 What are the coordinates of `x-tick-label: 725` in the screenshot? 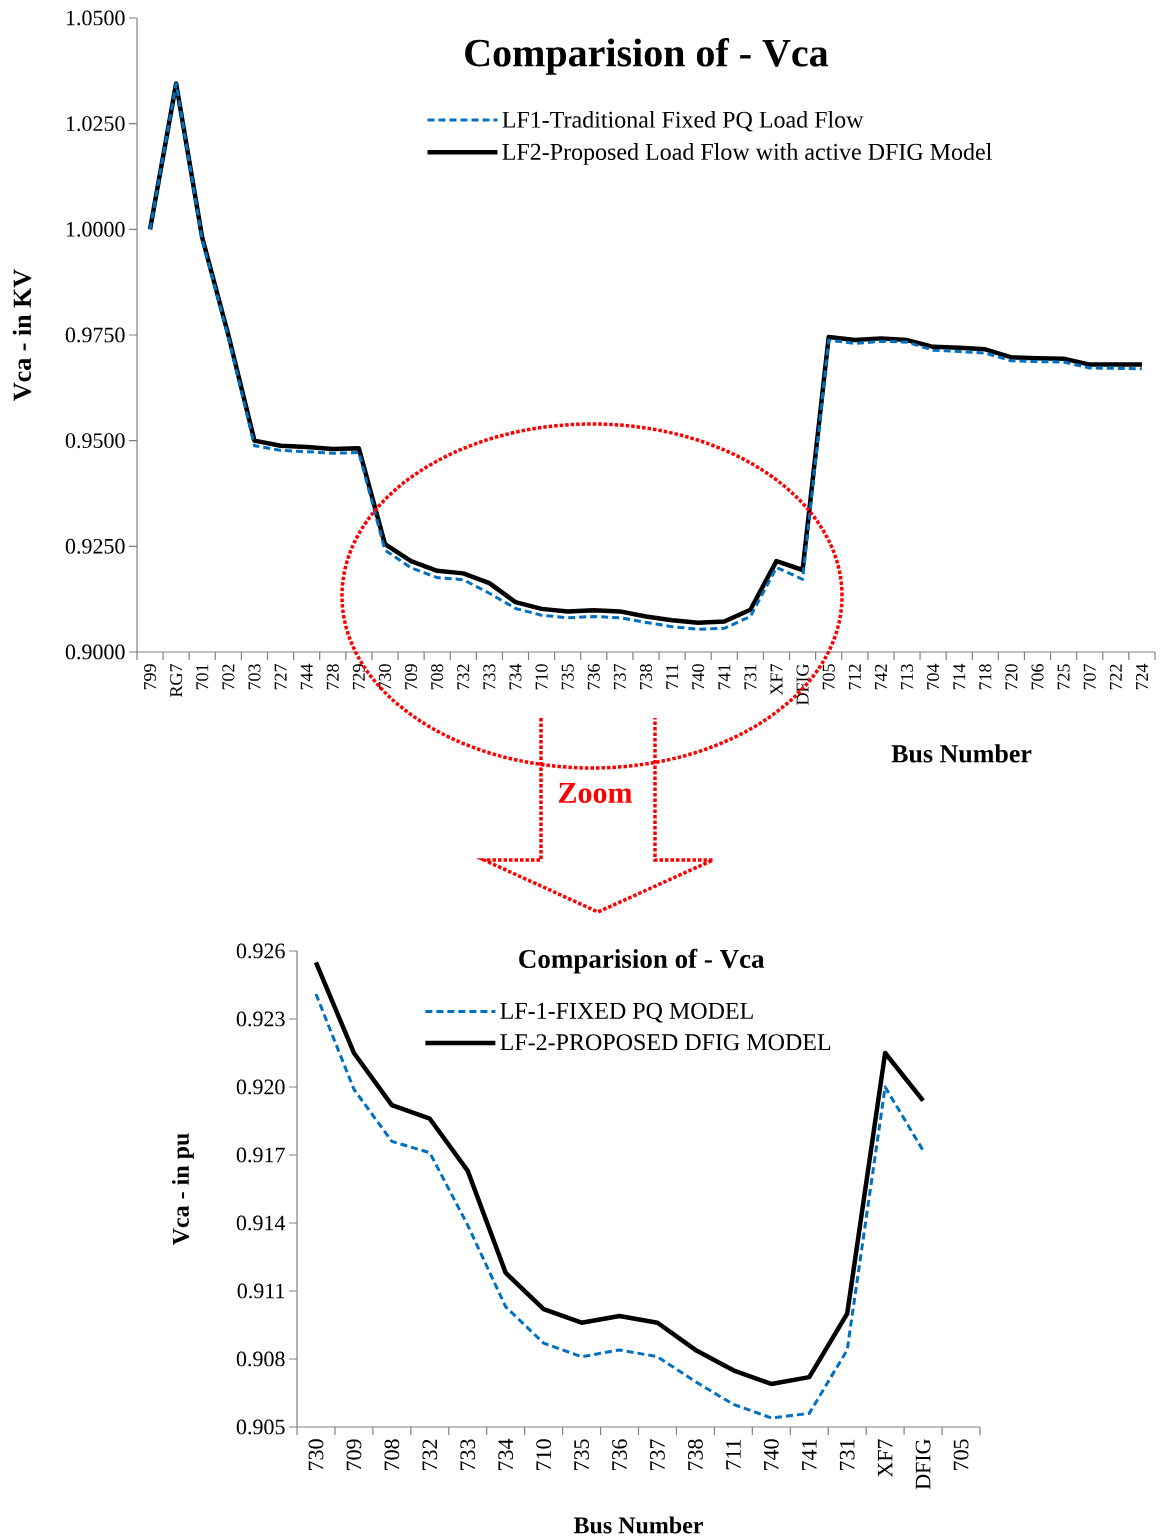 It's located at (1063, 677).